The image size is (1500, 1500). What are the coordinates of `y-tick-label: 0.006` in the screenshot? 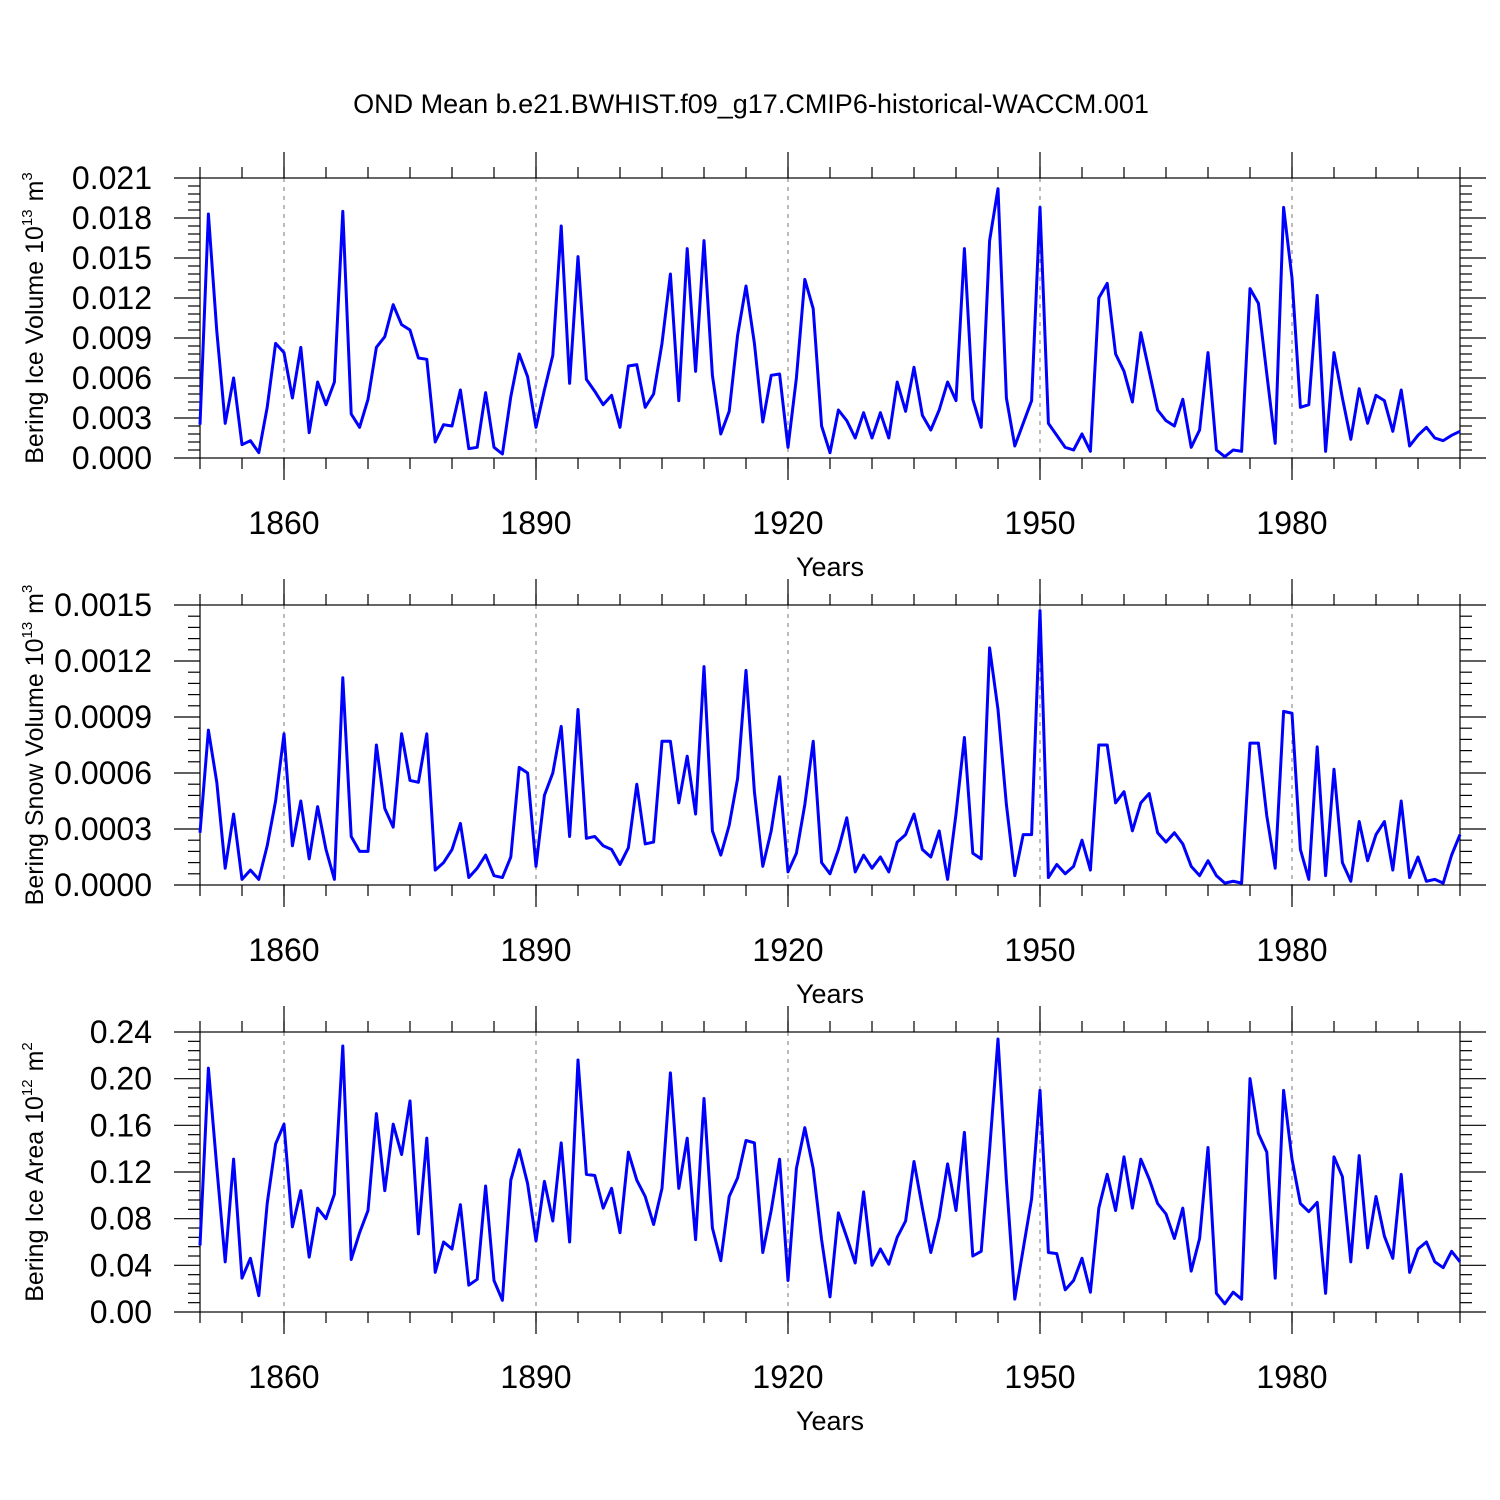 It's located at (112, 378).